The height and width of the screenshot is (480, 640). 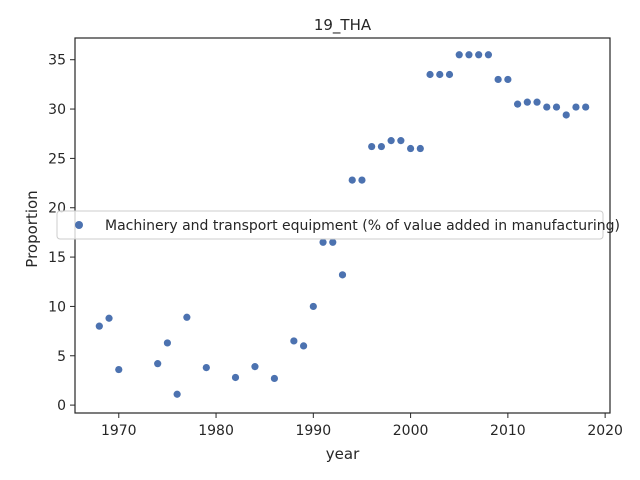 I want to click on x-tick-label: 1990, so click(x=313, y=431).